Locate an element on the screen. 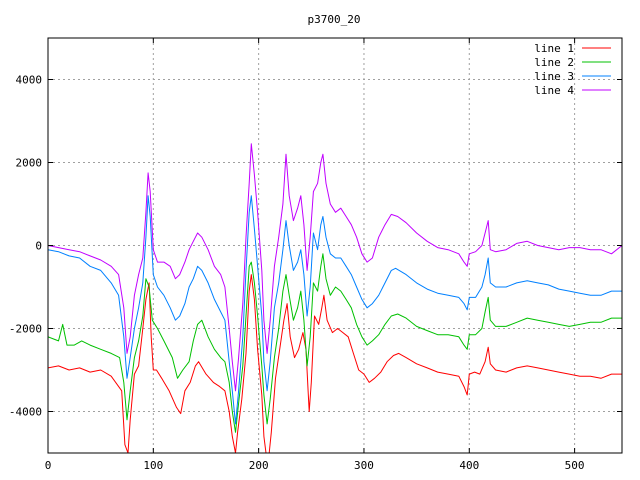 The width and height of the screenshot is (640, 480). legend-label-4: line 4 is located at coordinates (554, 90).